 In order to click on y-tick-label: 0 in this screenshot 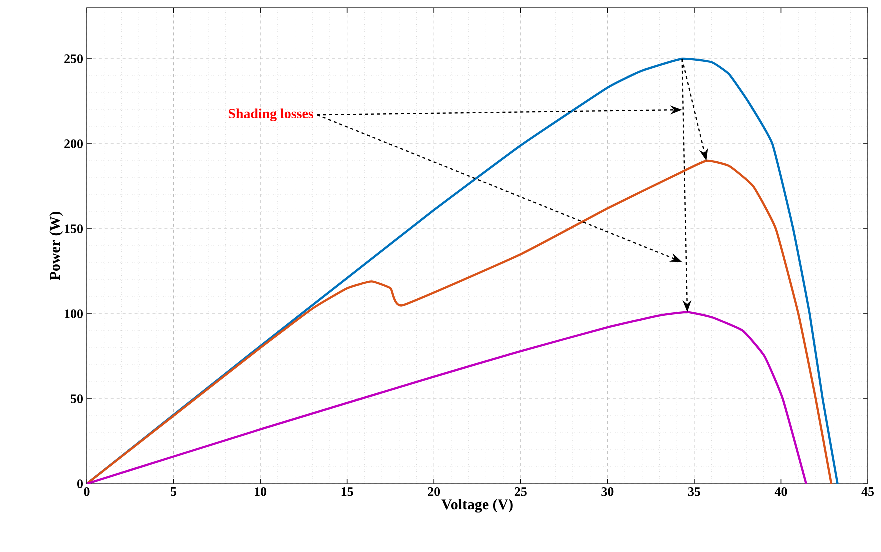, I will do `click(80, 484)`.